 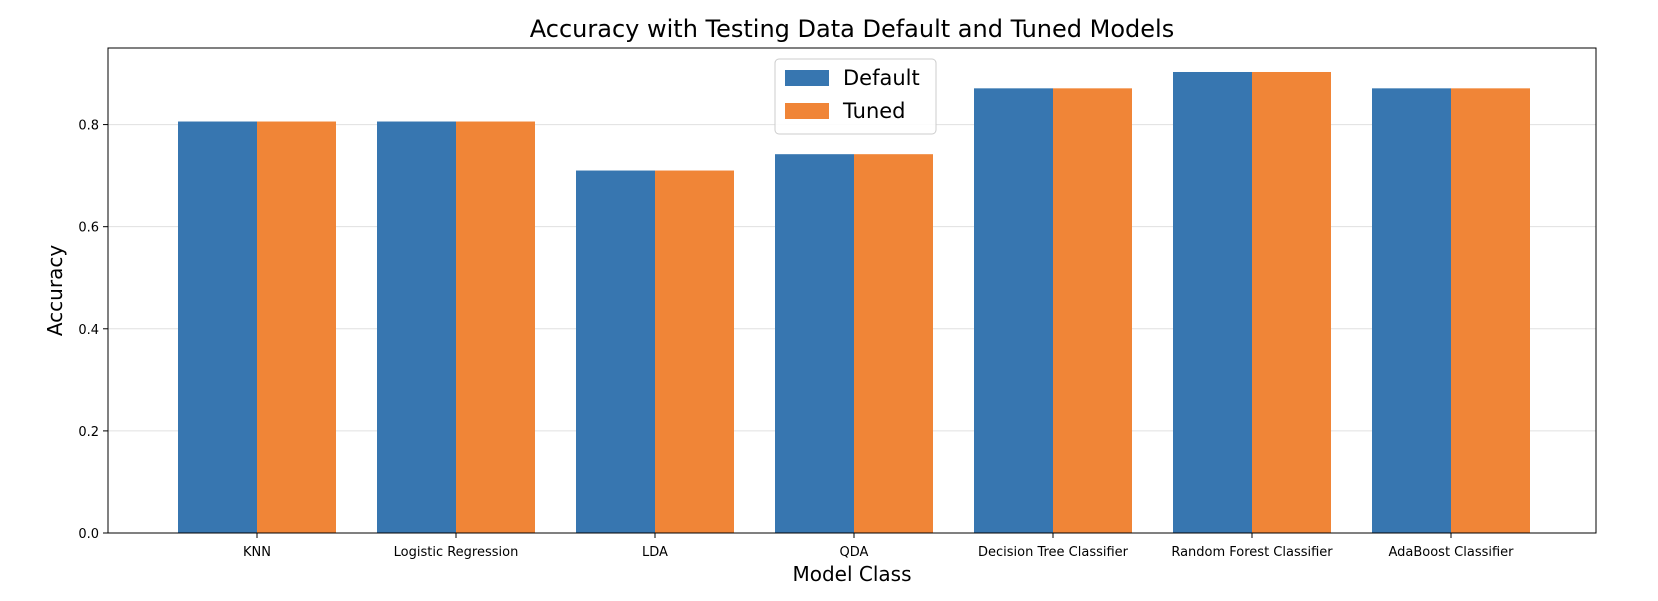 I want to click on x-tick-label: KNN, so click(x=257, y=552).